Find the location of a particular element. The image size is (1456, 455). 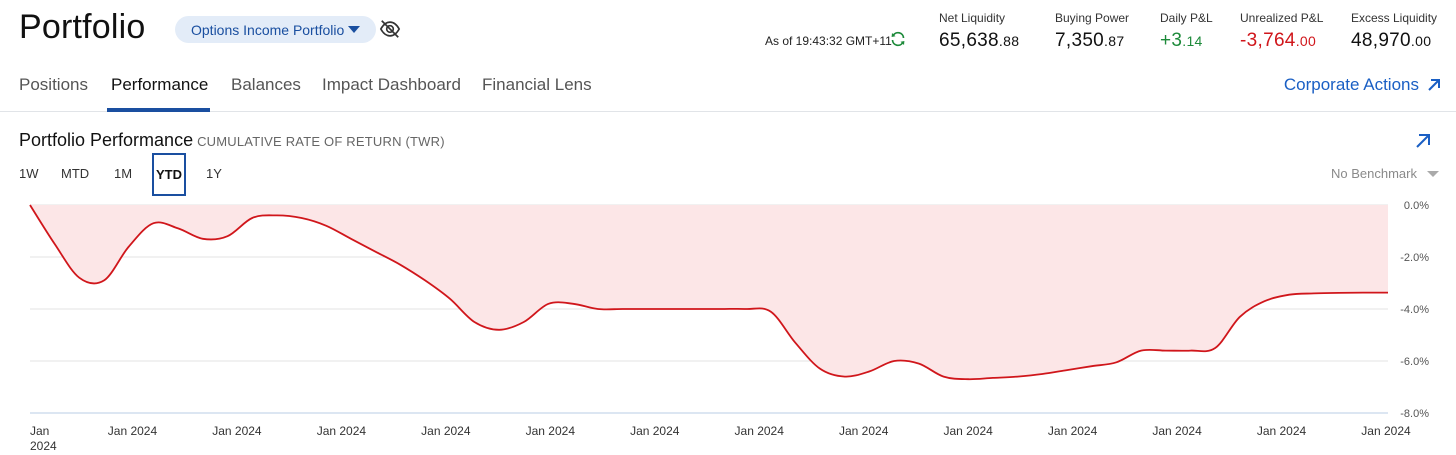

page-title: Portfolio is located at coordinates (82, 27).